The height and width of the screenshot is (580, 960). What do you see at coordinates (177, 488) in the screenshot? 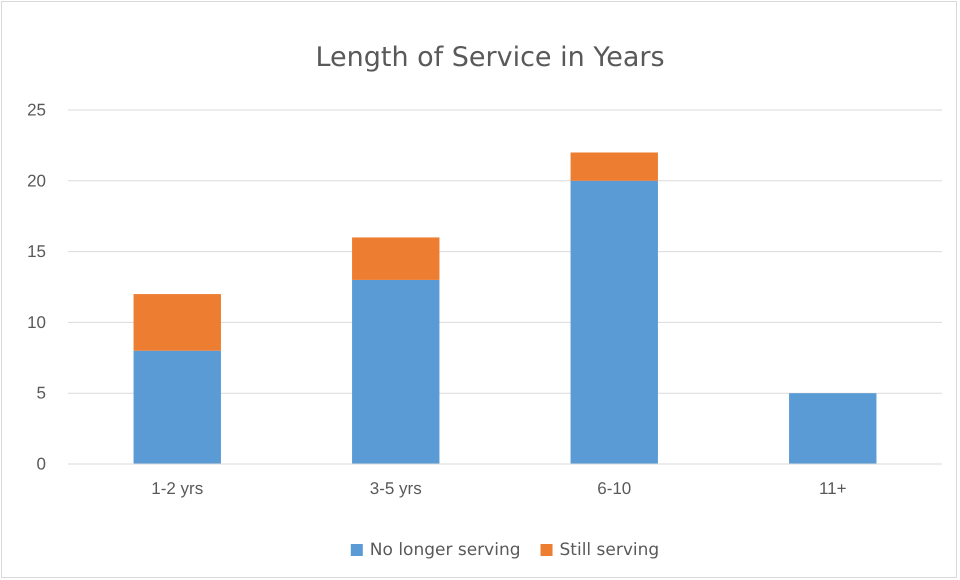
I see `x-tick-label: 1-2 yrs` at bounding box center [177, 488].